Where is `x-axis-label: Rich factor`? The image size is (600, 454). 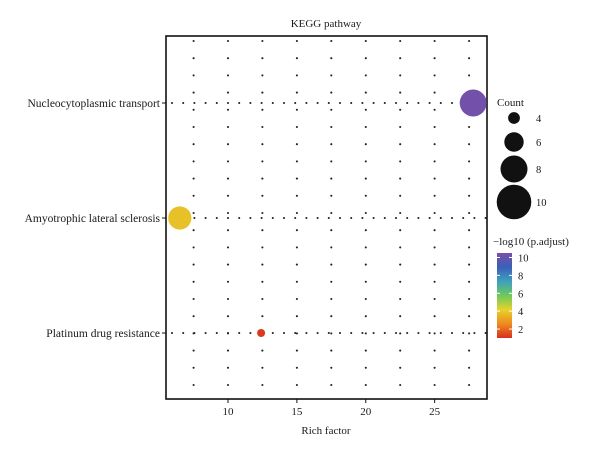 x-axis-label: Rich factor is located at coordinates (326, 431).